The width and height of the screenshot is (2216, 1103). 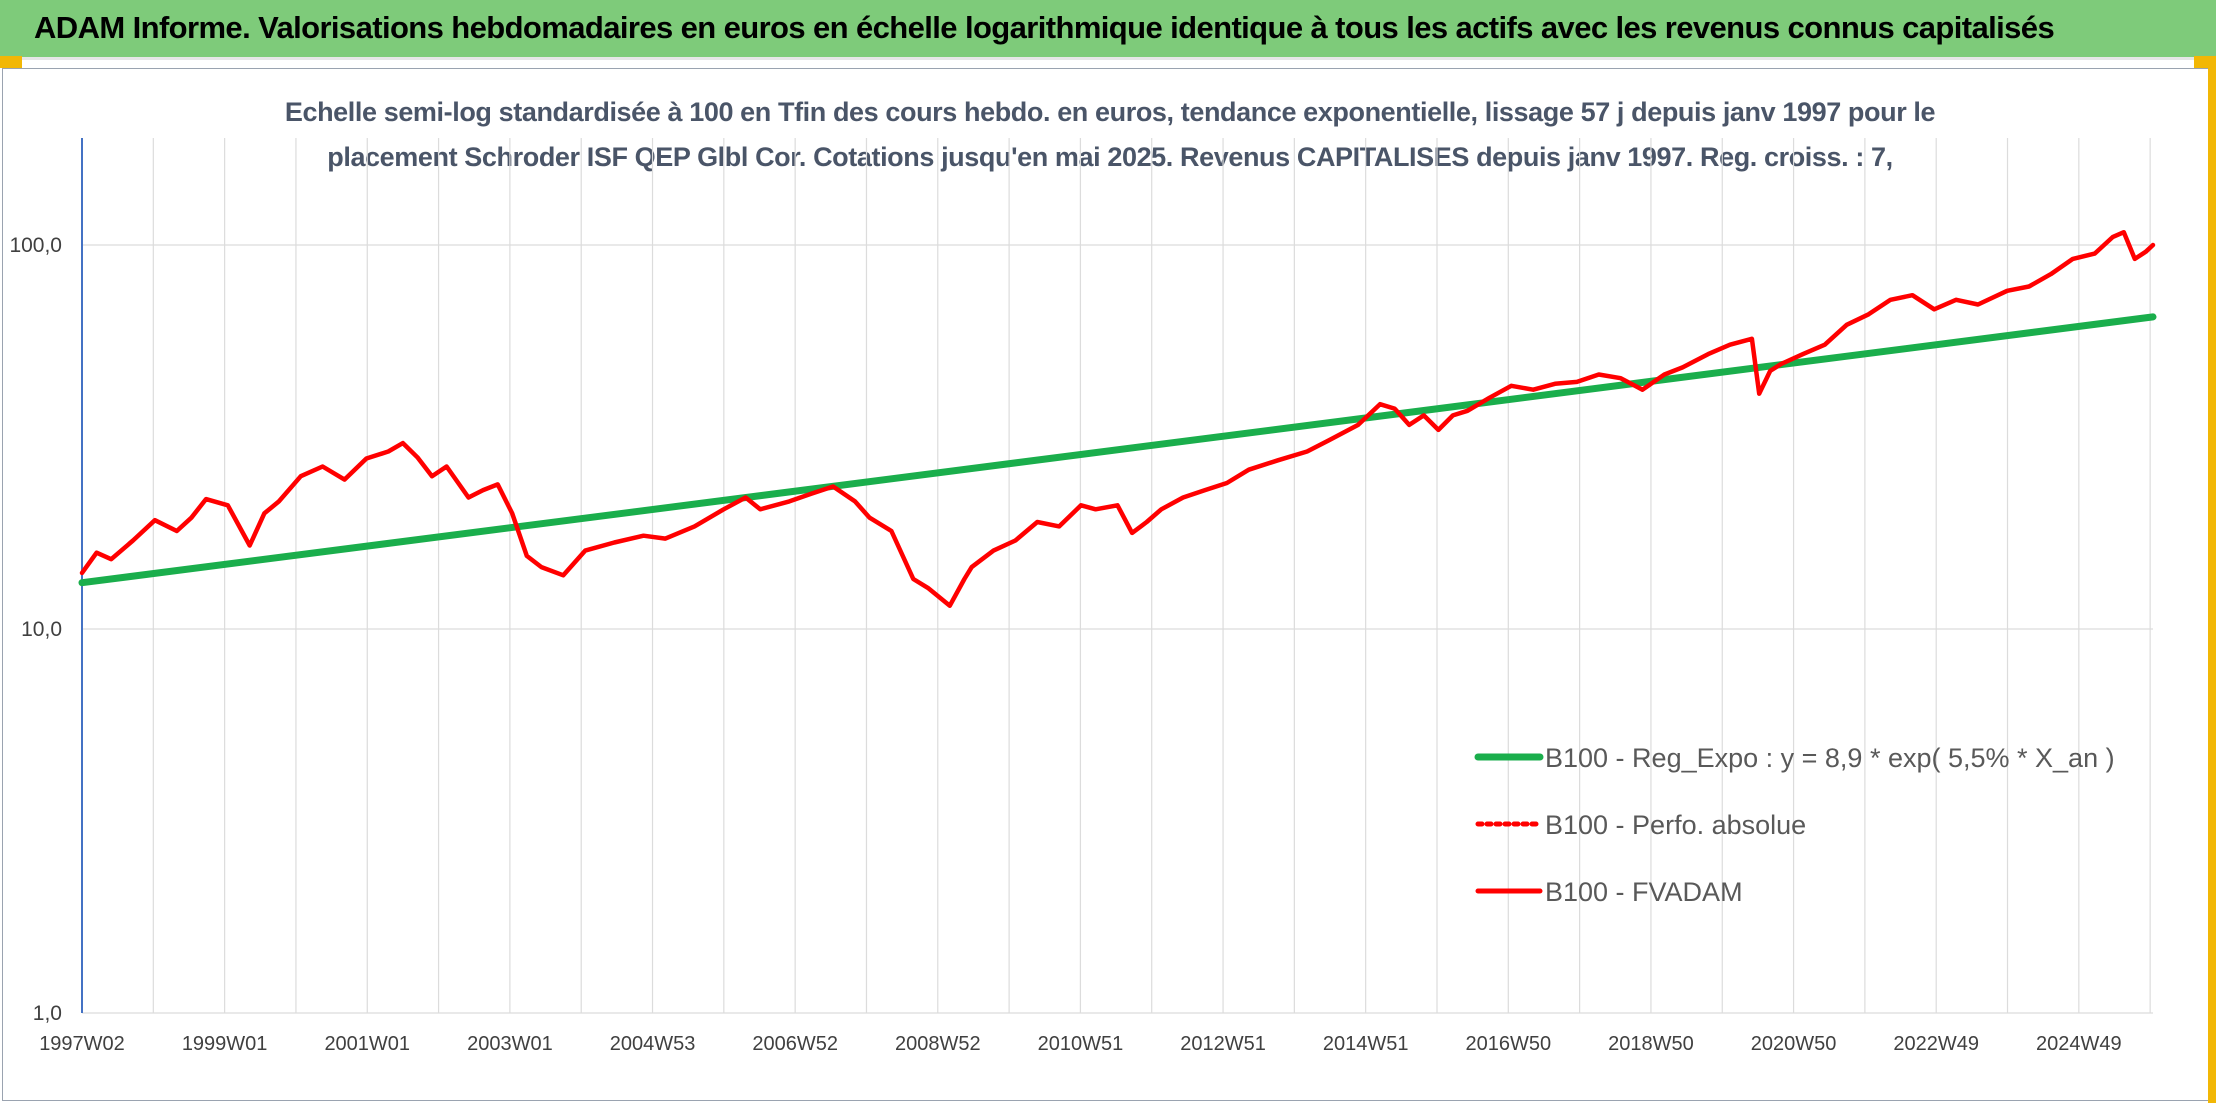 What do you see at coordinates (1936, 1044) in the screenshot?
I see `x-tick-label: 2022W49` at bounding box center [1936, 1044].